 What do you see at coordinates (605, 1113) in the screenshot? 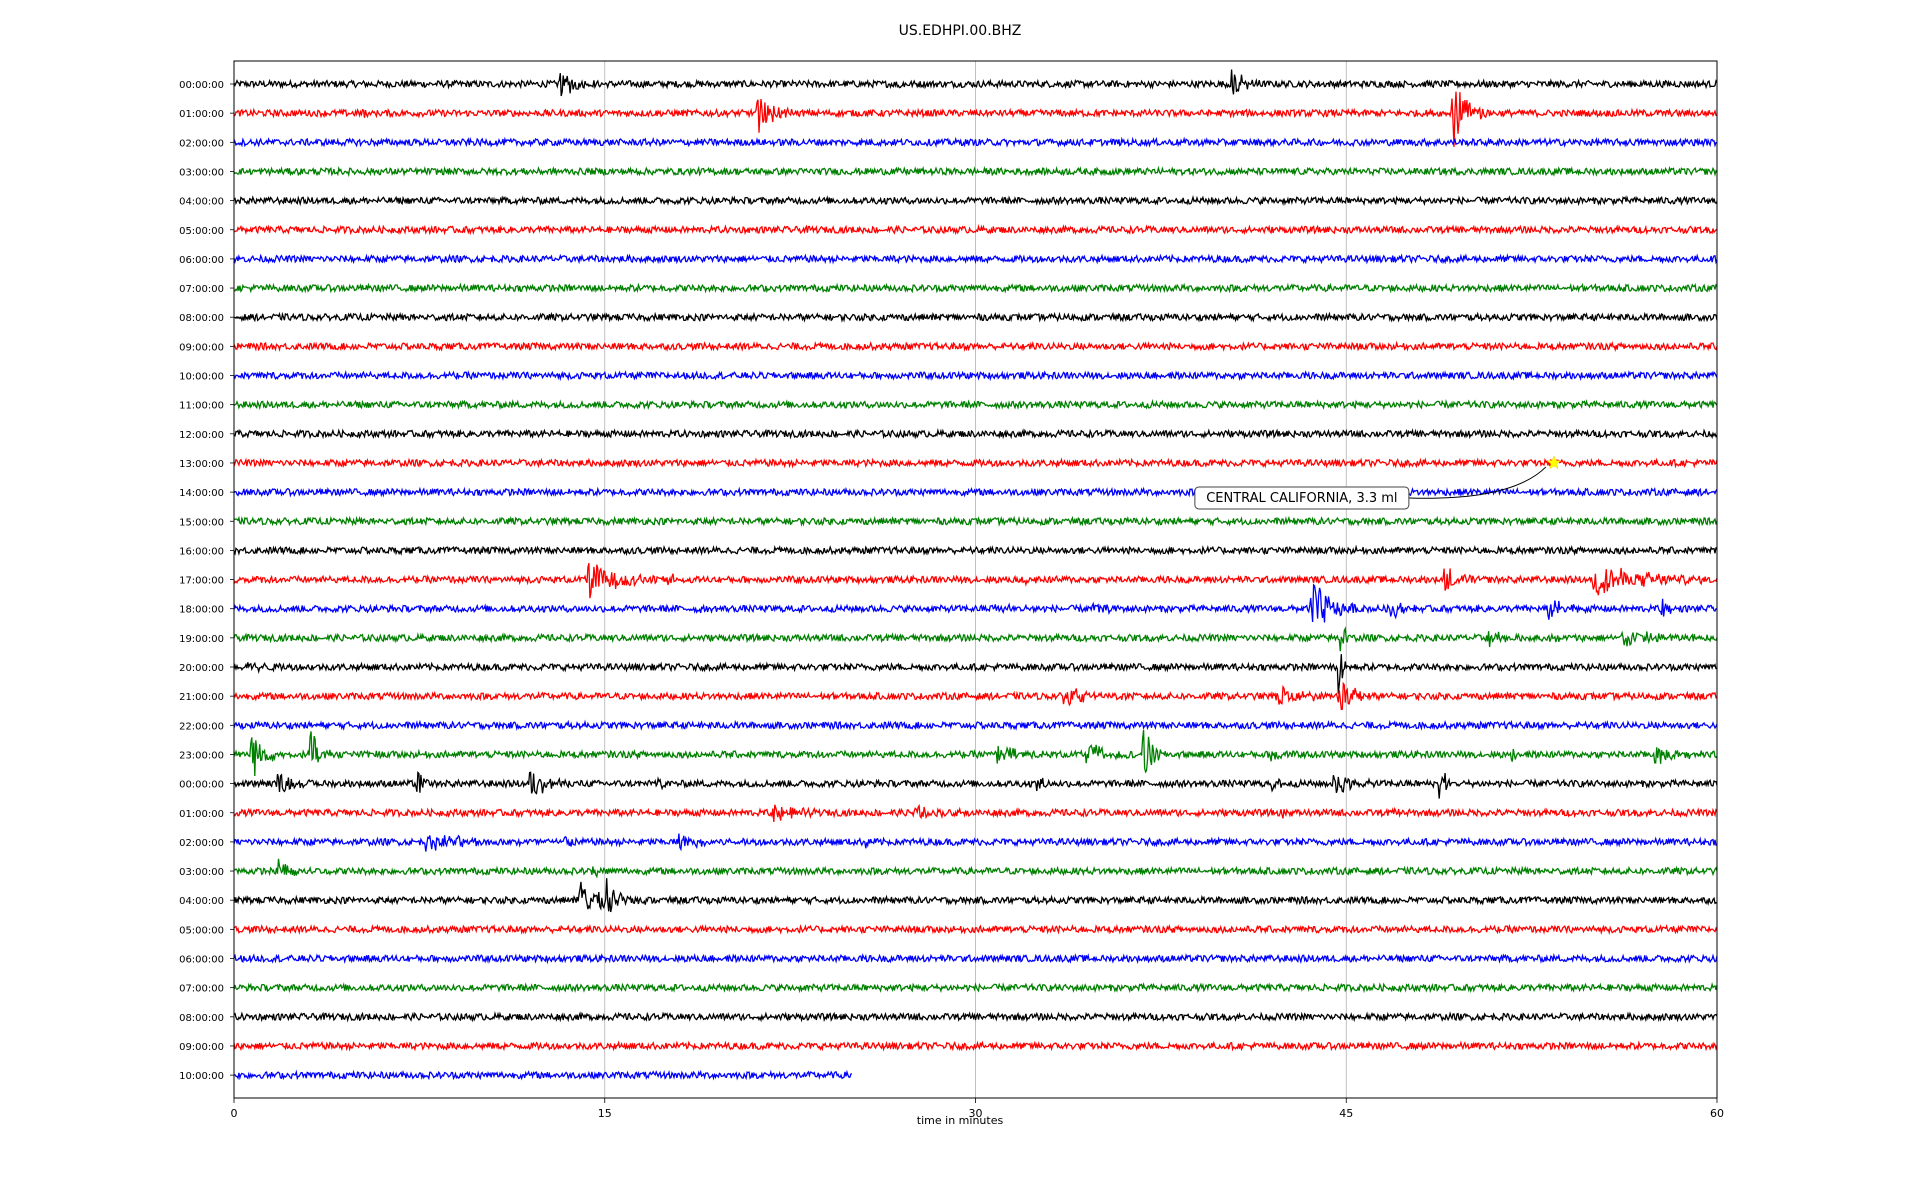
I see `x-tick-label: 15` at bounding box center [605, 1113].